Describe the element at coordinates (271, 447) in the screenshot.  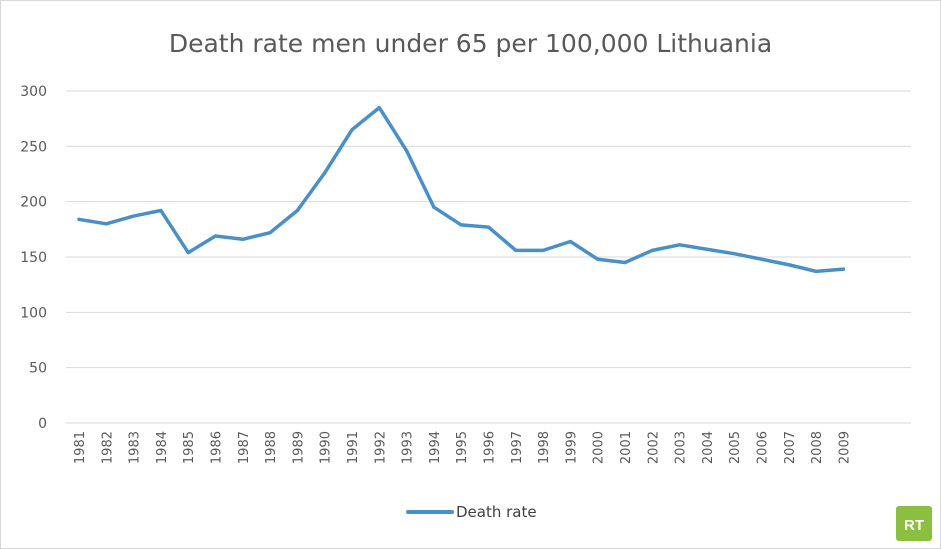
I see `x-tick-label-1988: 1988` at that location.